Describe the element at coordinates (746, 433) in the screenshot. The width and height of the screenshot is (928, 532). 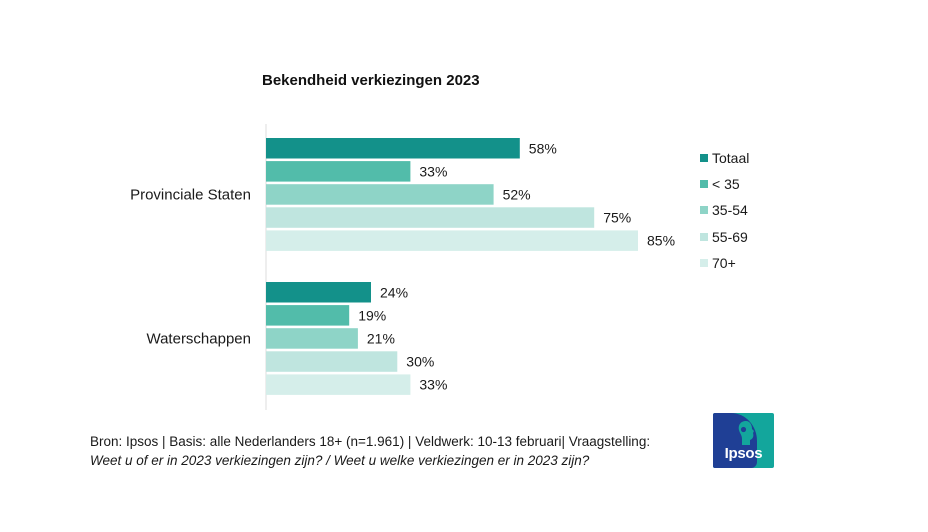
I see `logo-head-icon` at that location.